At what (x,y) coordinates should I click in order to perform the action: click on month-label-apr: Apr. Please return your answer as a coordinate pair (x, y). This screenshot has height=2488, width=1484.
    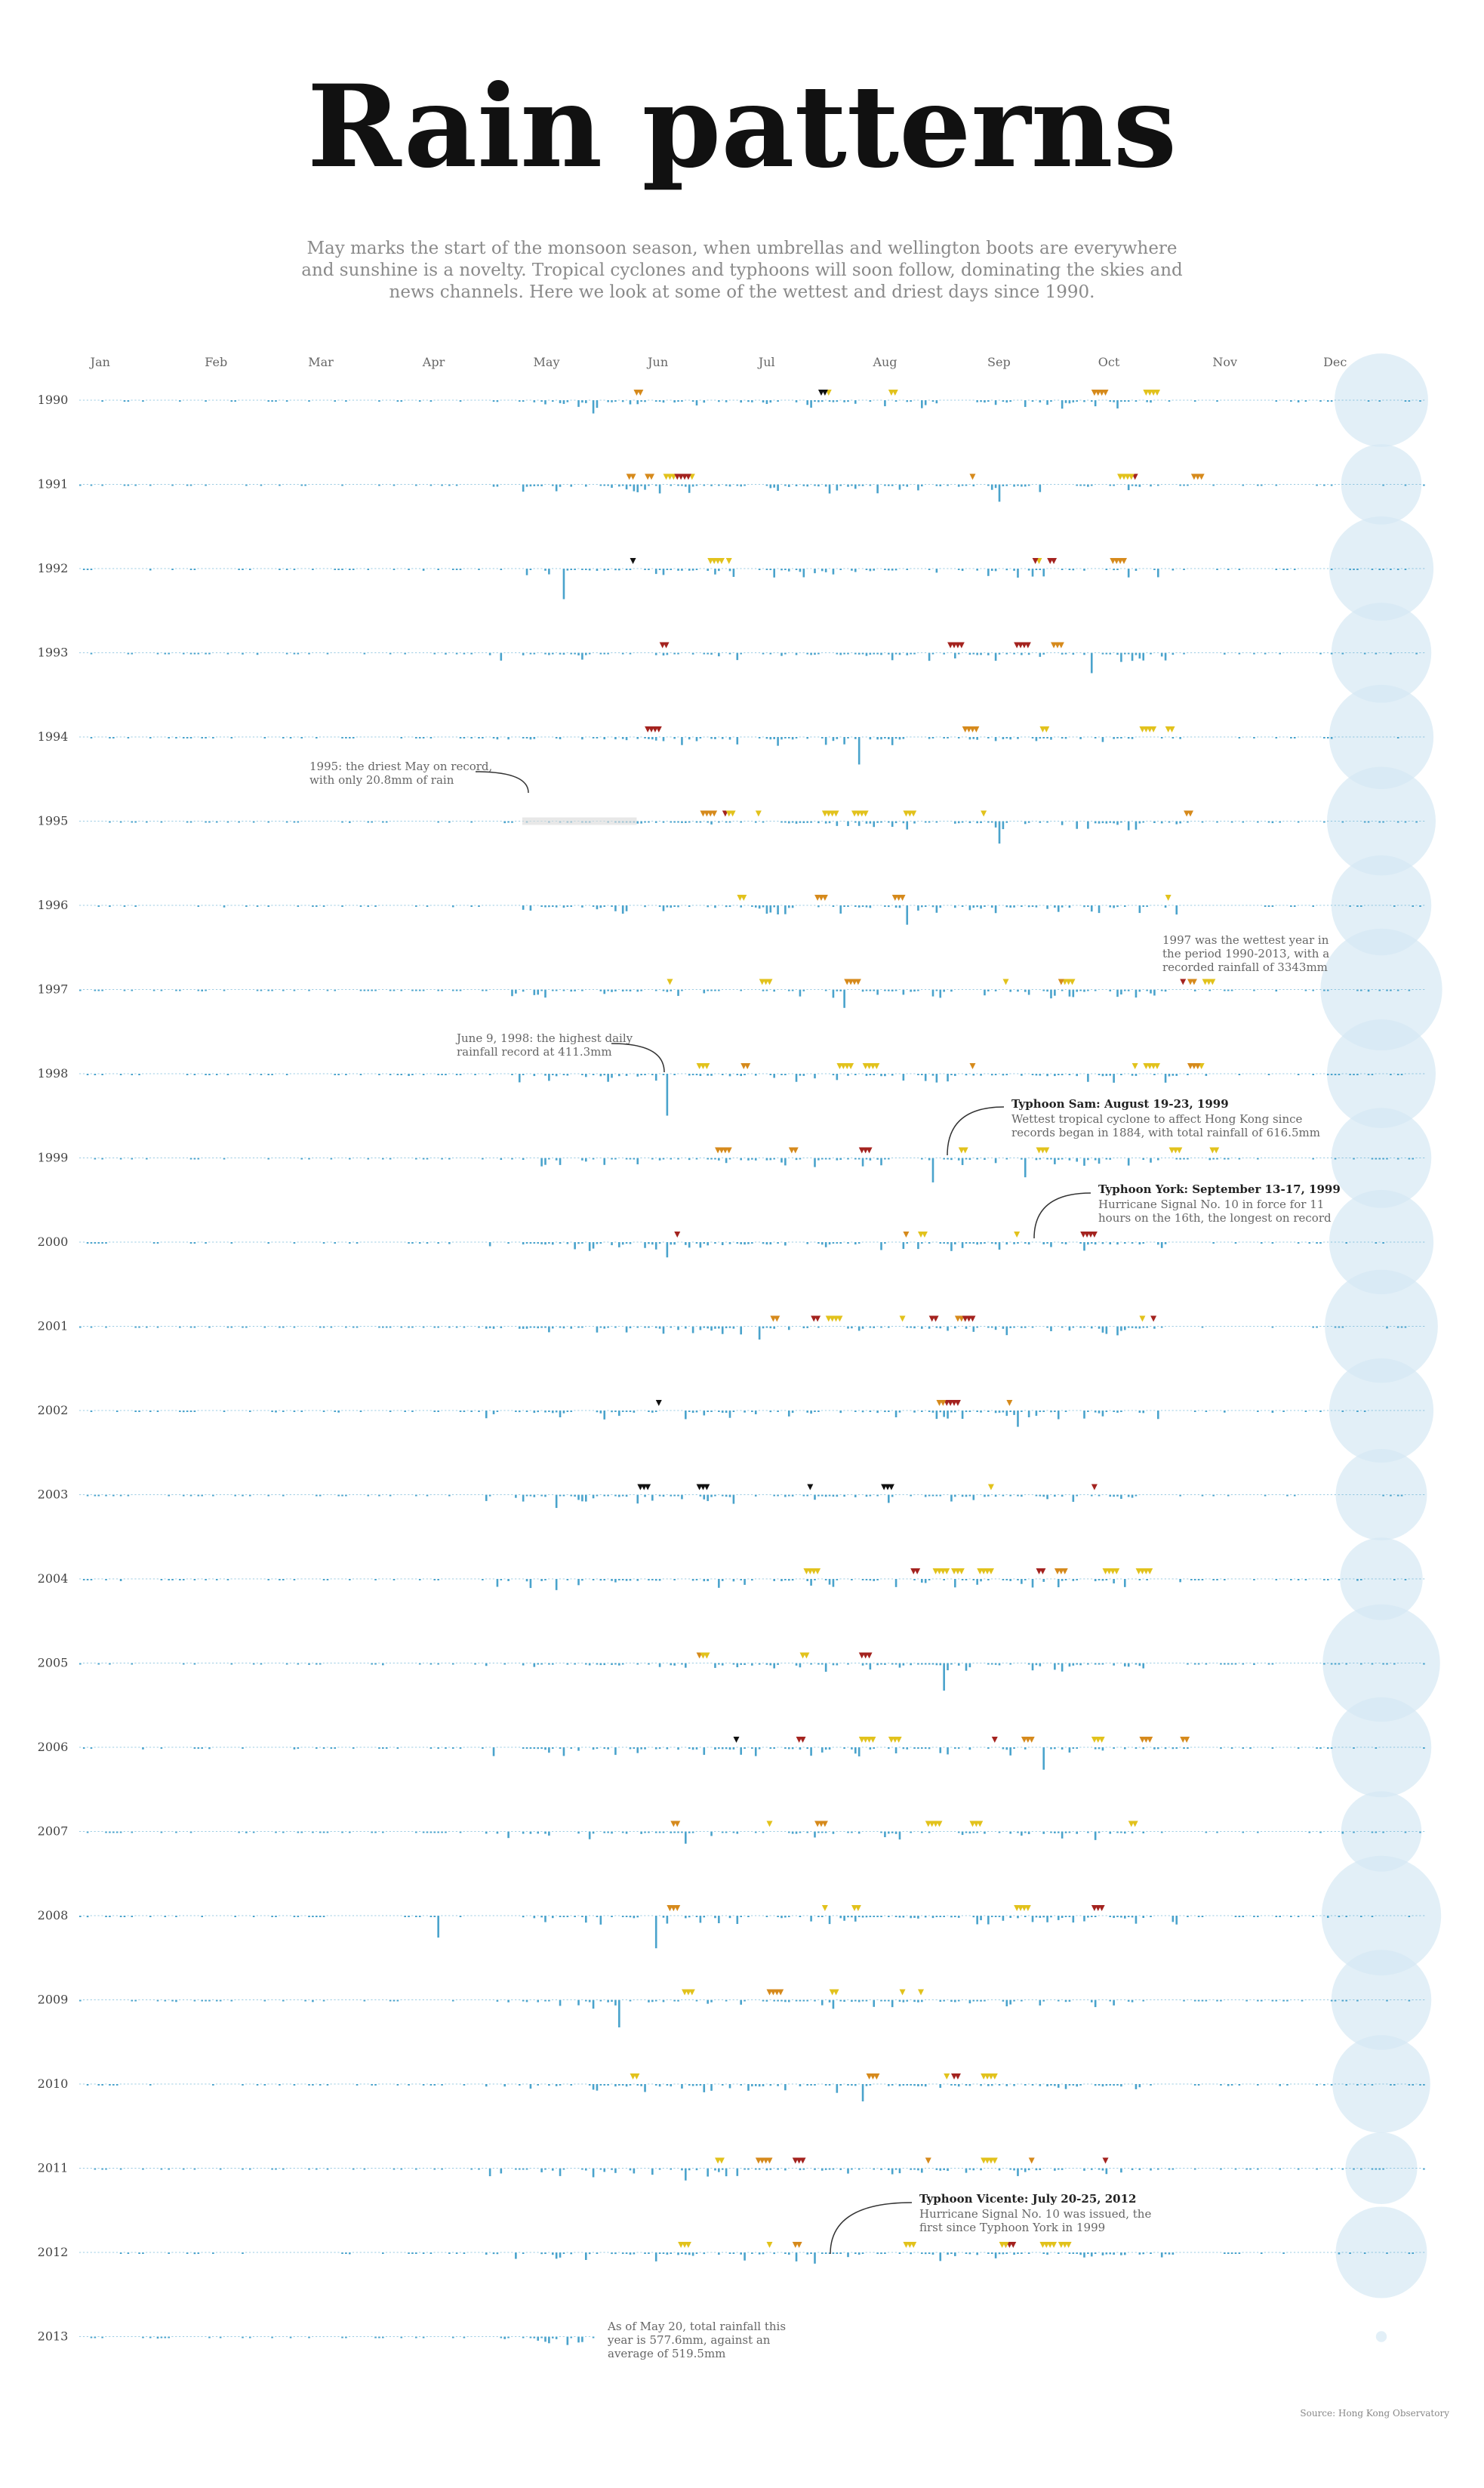
    Looking at the image, I should click on (433, 362).